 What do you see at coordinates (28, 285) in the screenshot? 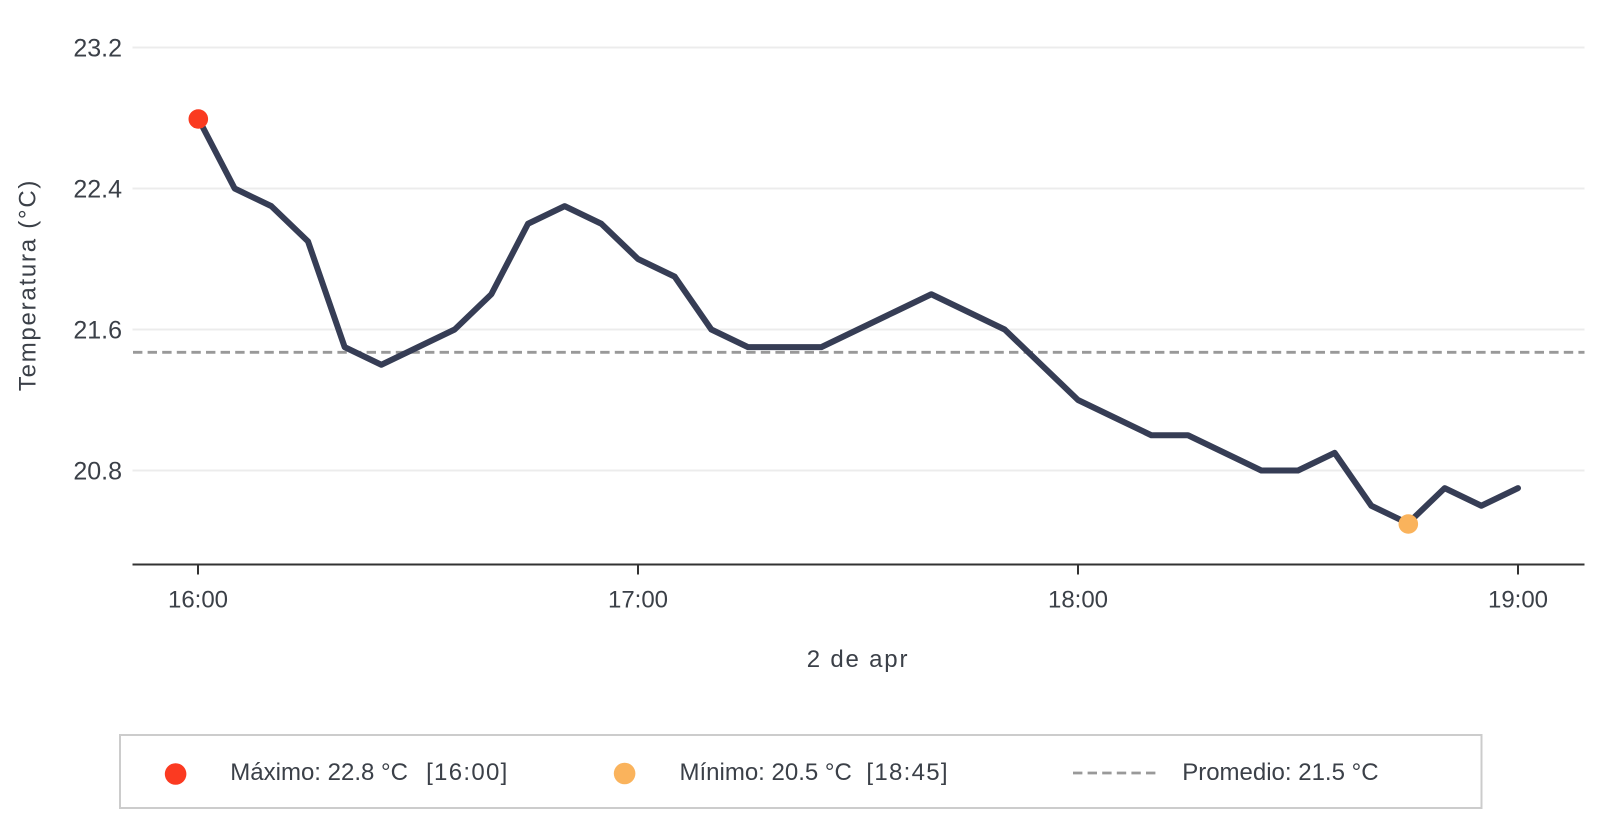
I see `svg-text: Temperatura (°C)` at bounding box center [28, 285].